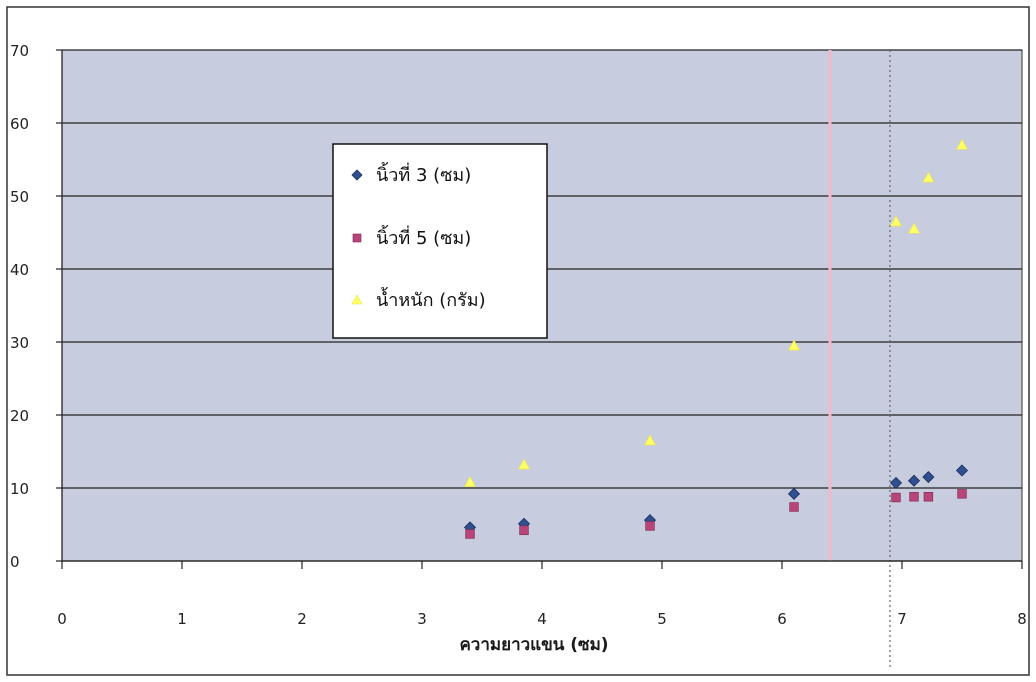  I want to click on x-tick-label-6: 6, so click(782, 619).